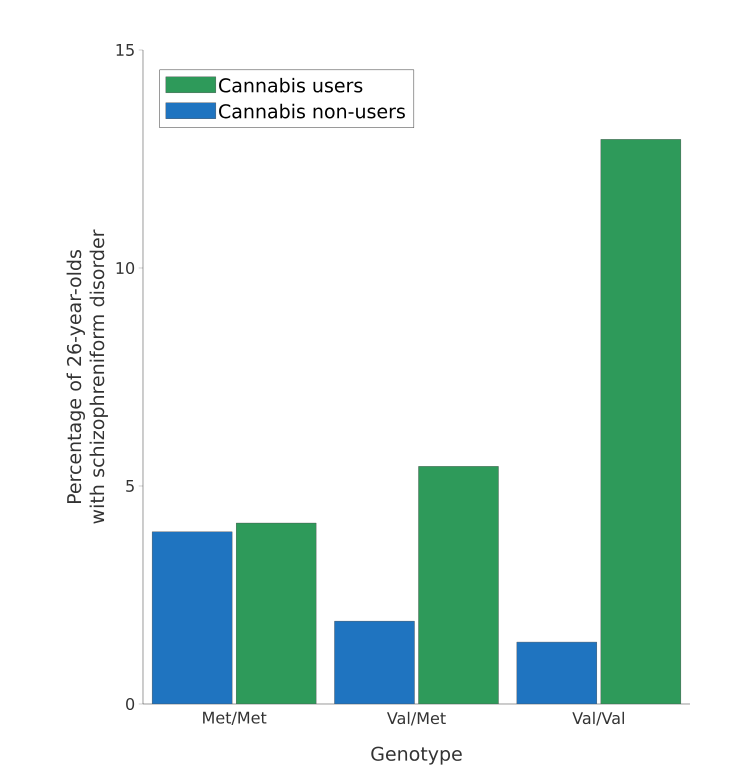 This screenshot has height=782, width=731. What do you see at coordinates (125, 50) in the screenshot?
I see `y-tick-label: 15` at bounding box center [125, 50].